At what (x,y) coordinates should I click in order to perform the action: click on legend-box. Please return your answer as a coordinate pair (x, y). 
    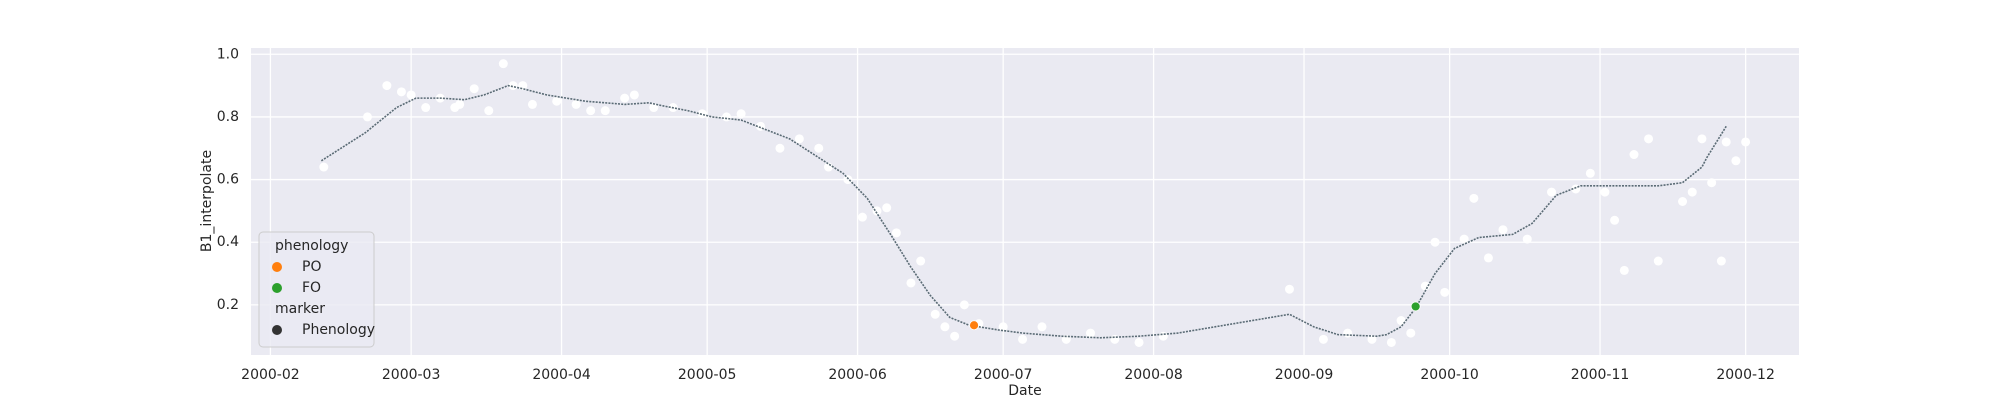
    Looking at the image, I should click on (316, 289).